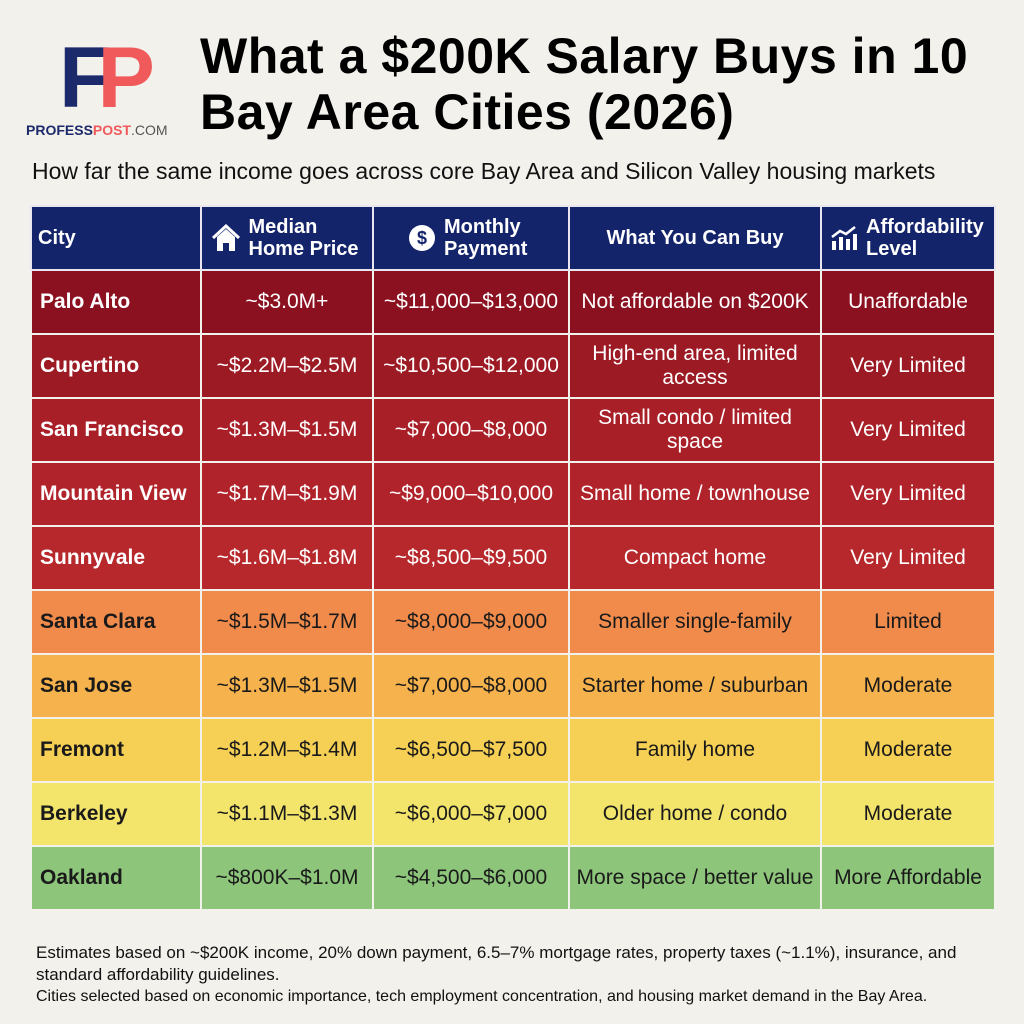 This screenshot has height=1024, width=1024. I want to click on logo: FP PROFESSPOST.COM, so click(104, 84).